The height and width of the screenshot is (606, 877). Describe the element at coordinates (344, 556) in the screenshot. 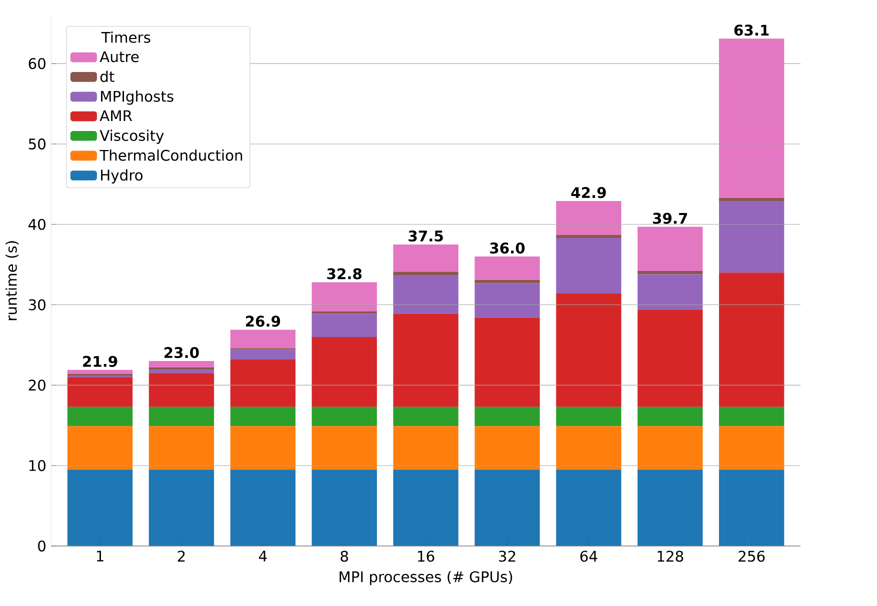

I see `x-tick-label: 8` at that location.